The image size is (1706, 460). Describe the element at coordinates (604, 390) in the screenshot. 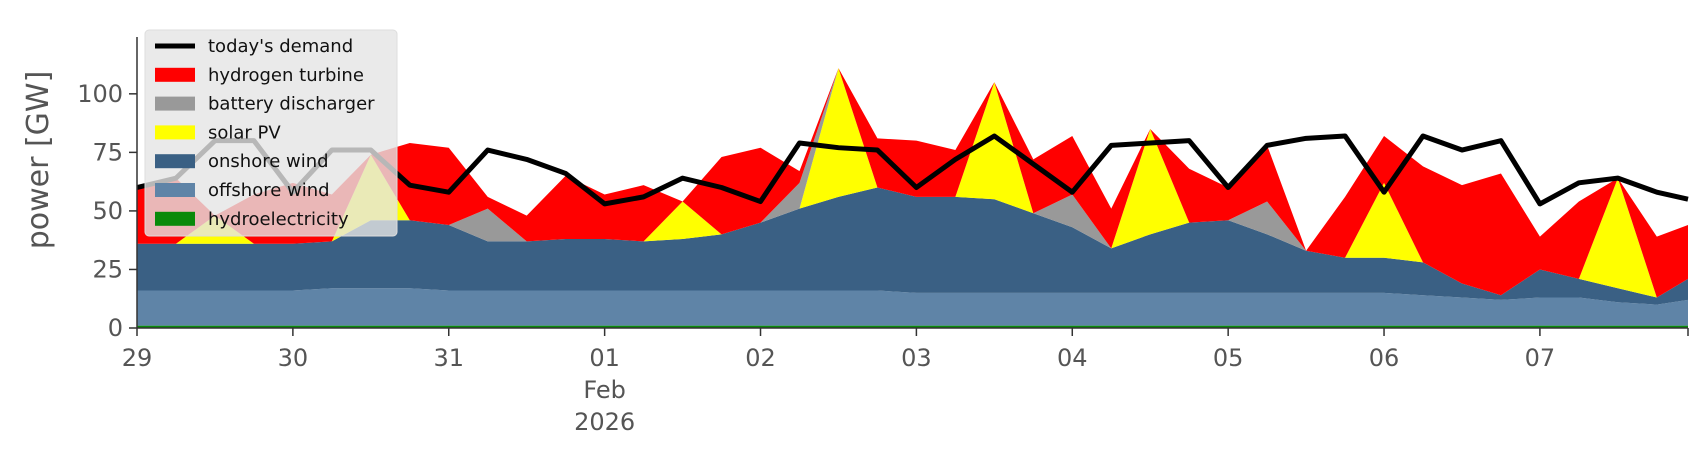

I see `x-tick-sublabel: Feb` at that location.